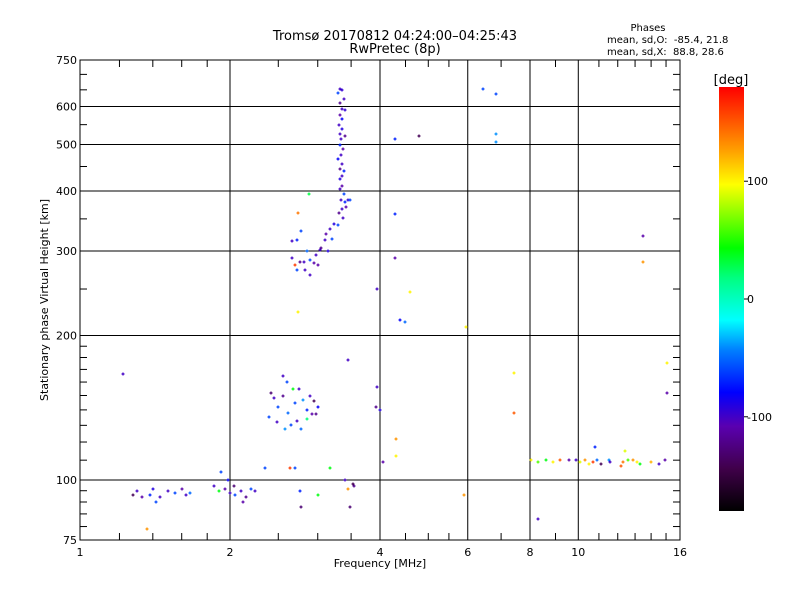 The width and height of the screenshot is (800, 604). Describe the element at coordinates (80, 552) in the screenshot. I see `x-tick-label: 1` at that location.